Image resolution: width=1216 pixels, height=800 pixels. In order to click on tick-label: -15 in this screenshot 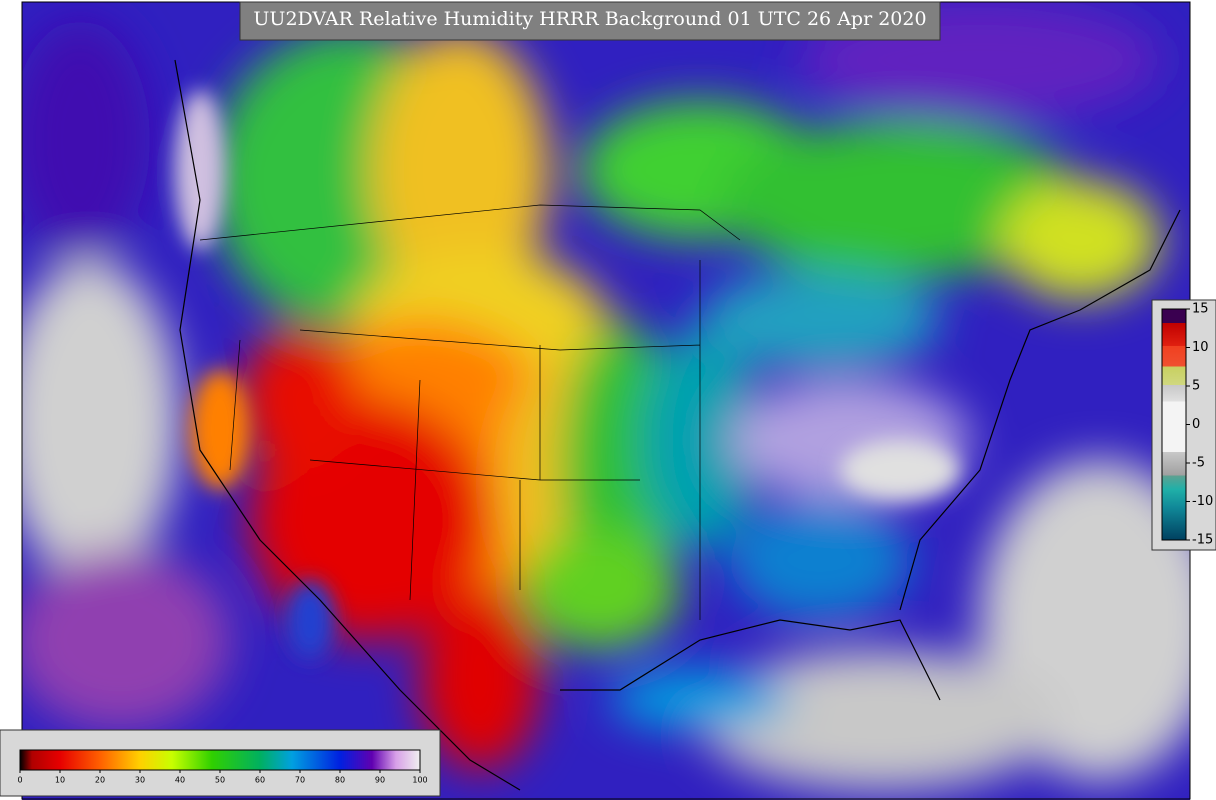, I will do `click(1202, 540)`.